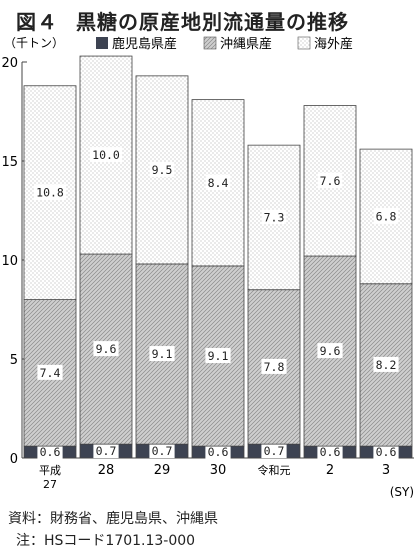 The image size is (420, 550). I want to click on hs-code-note: 注：HSコード1701.13-000, so click(106, 541).